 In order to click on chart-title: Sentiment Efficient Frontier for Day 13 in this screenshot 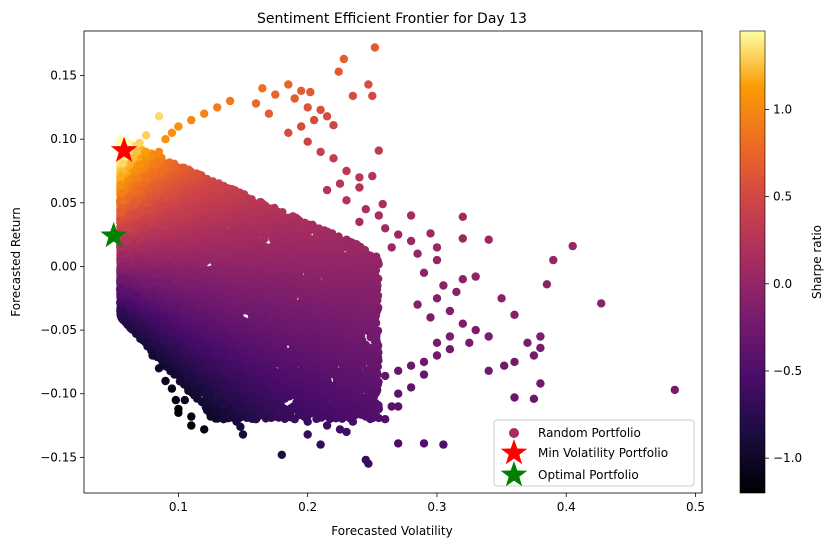, I will do `click(392, 19)`.